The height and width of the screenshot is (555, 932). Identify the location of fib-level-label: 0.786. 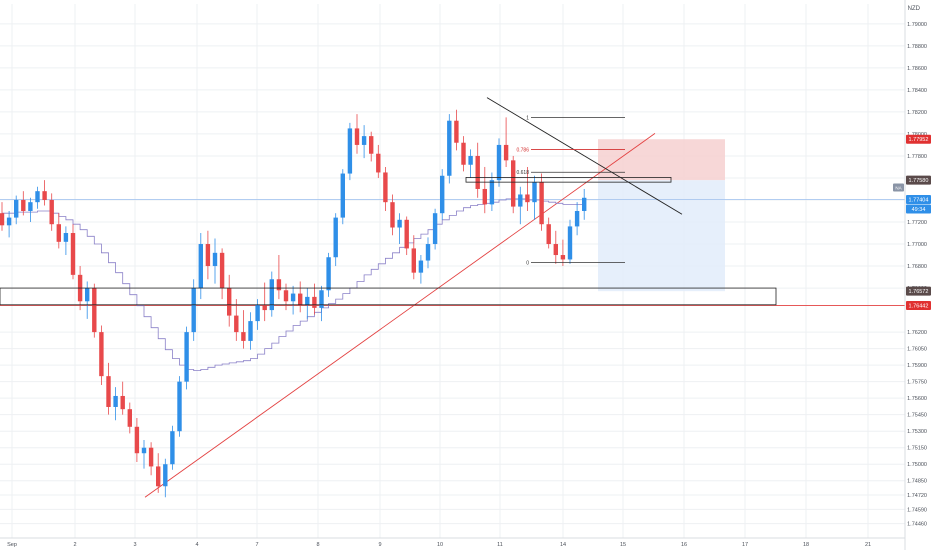
(522, 151).